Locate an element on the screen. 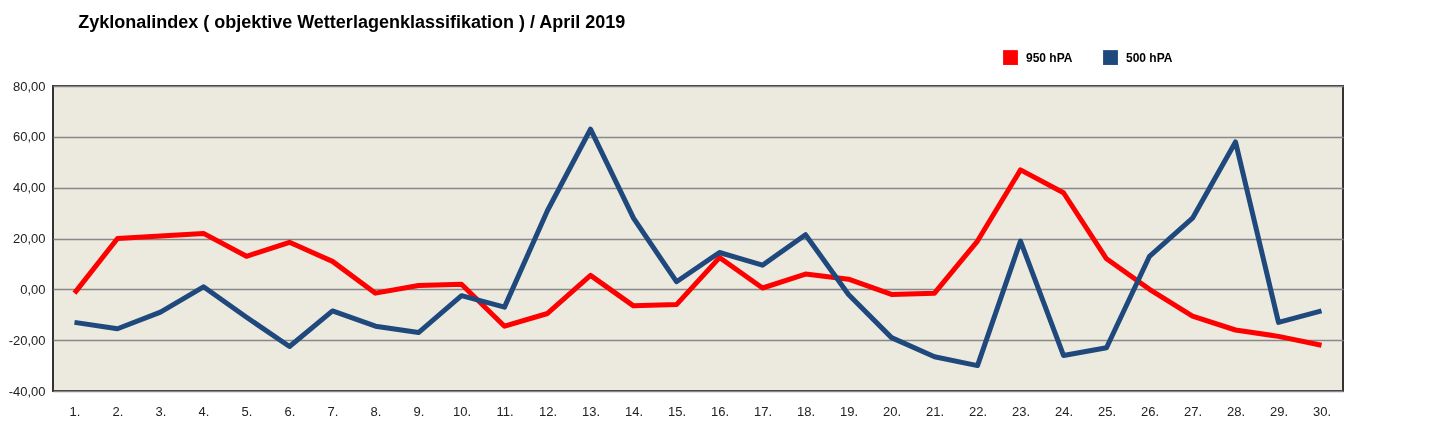 The height and width of the screenshot is (426, 1445). x-tick-label: 23. is located at coordinates (1021, 411).